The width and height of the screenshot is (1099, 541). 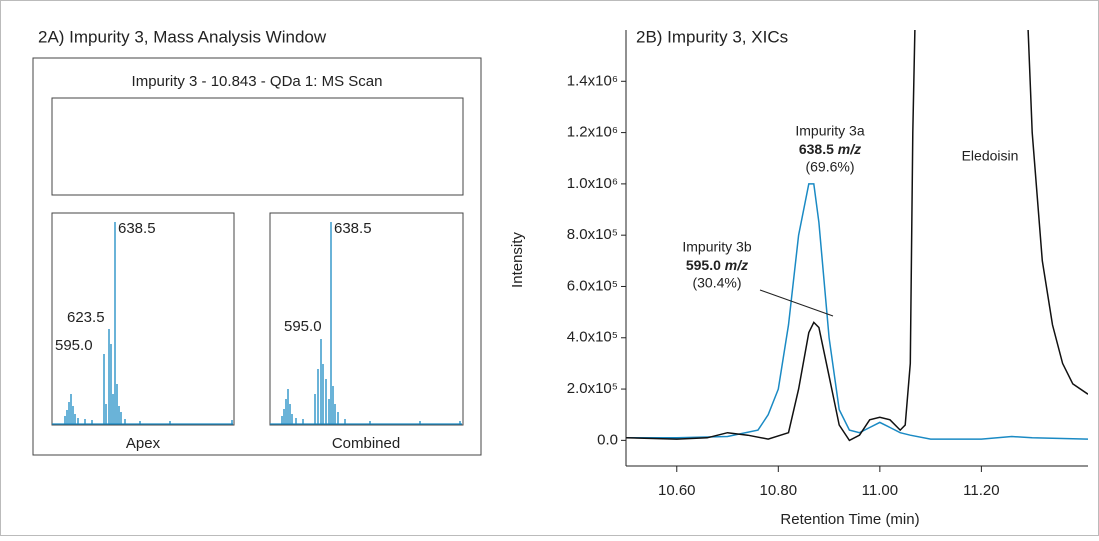 What do you see at coordinates (257, 146) in the screenshot?
I see `empty-trace-box` at bounding box center [257, 146].